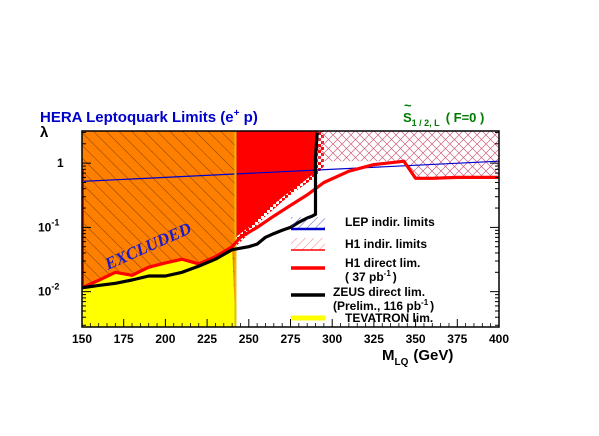  What do you see at coordinates (382, 263) in the screenshot?
I see `legend-label-h1-direct: H1 direct lim.` at bounding box center [382, 263].